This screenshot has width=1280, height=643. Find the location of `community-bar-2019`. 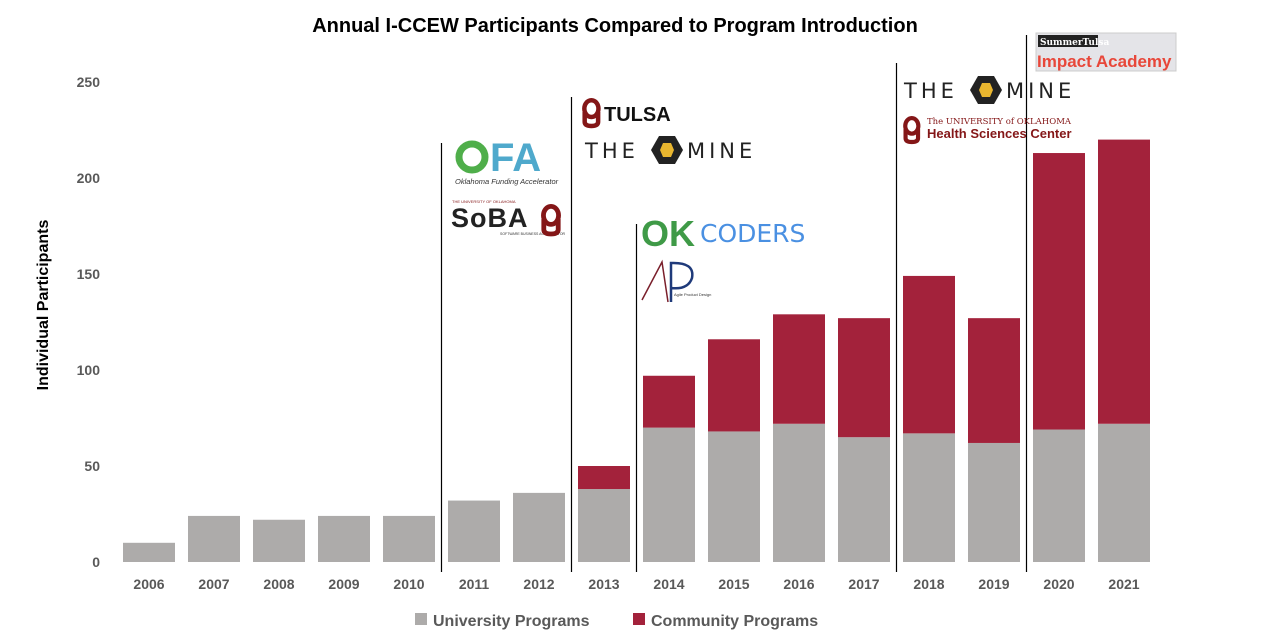

community-bar-2019 is located at coordinates (994, 380).